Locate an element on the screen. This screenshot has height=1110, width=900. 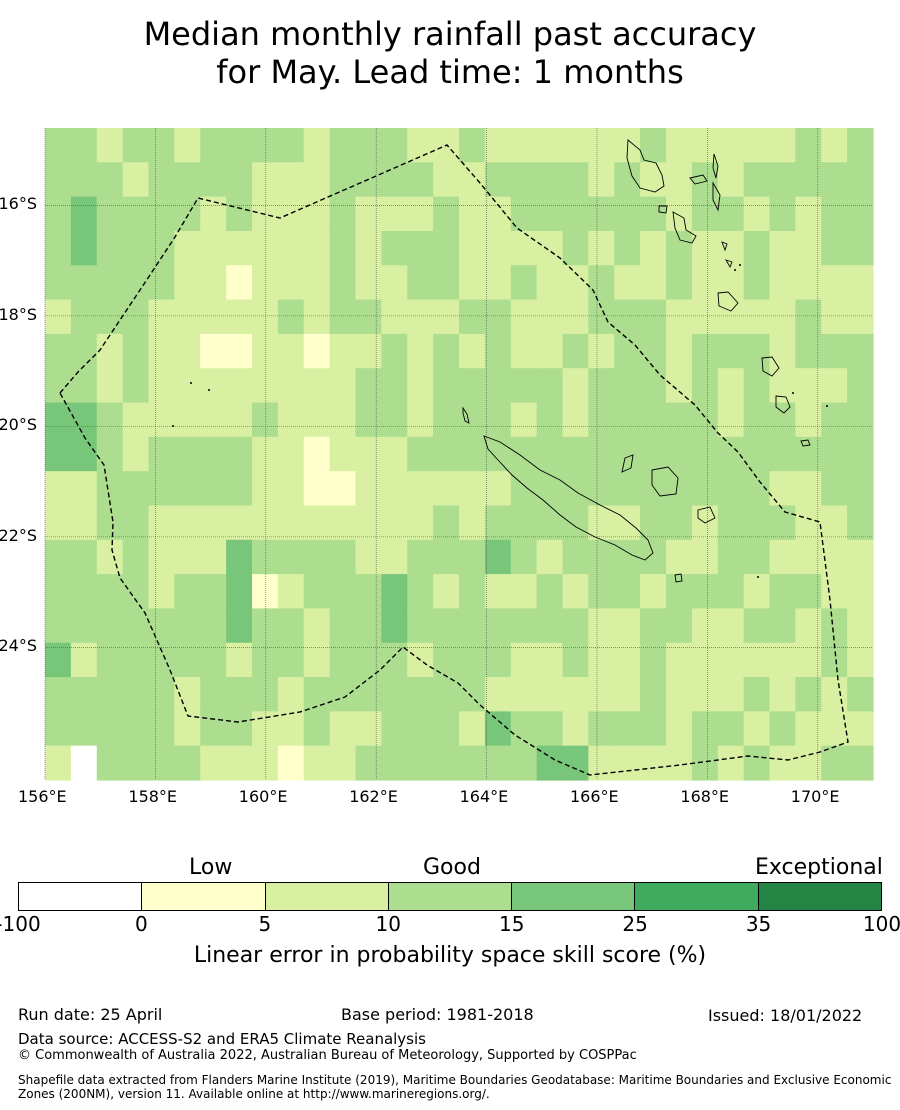
longitude-tick-label: 160°E is located at coordinates (263, 796).